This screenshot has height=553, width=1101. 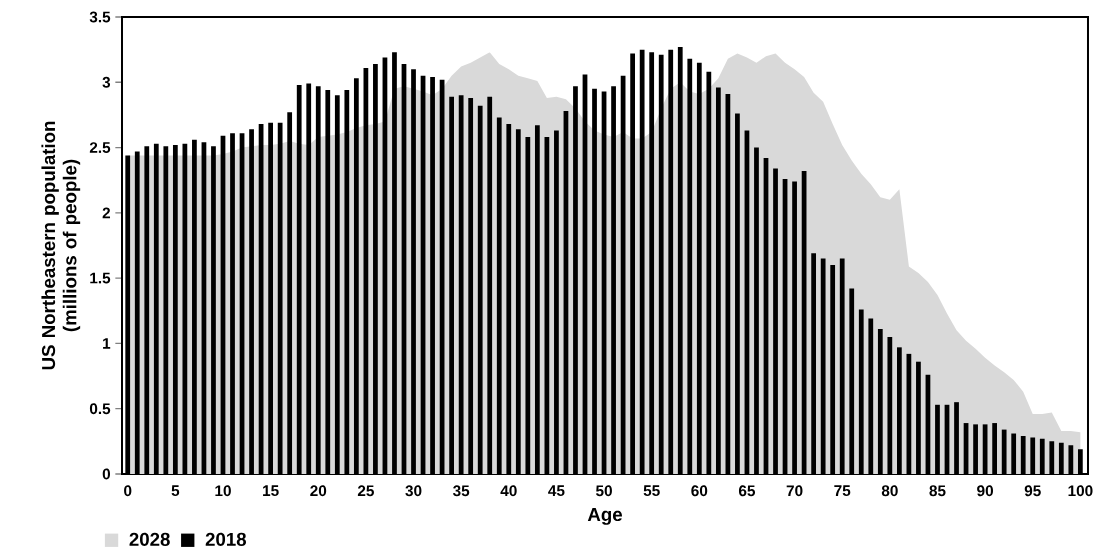 I want to click on x-tick-label: 50, so click(x=604, y=491).